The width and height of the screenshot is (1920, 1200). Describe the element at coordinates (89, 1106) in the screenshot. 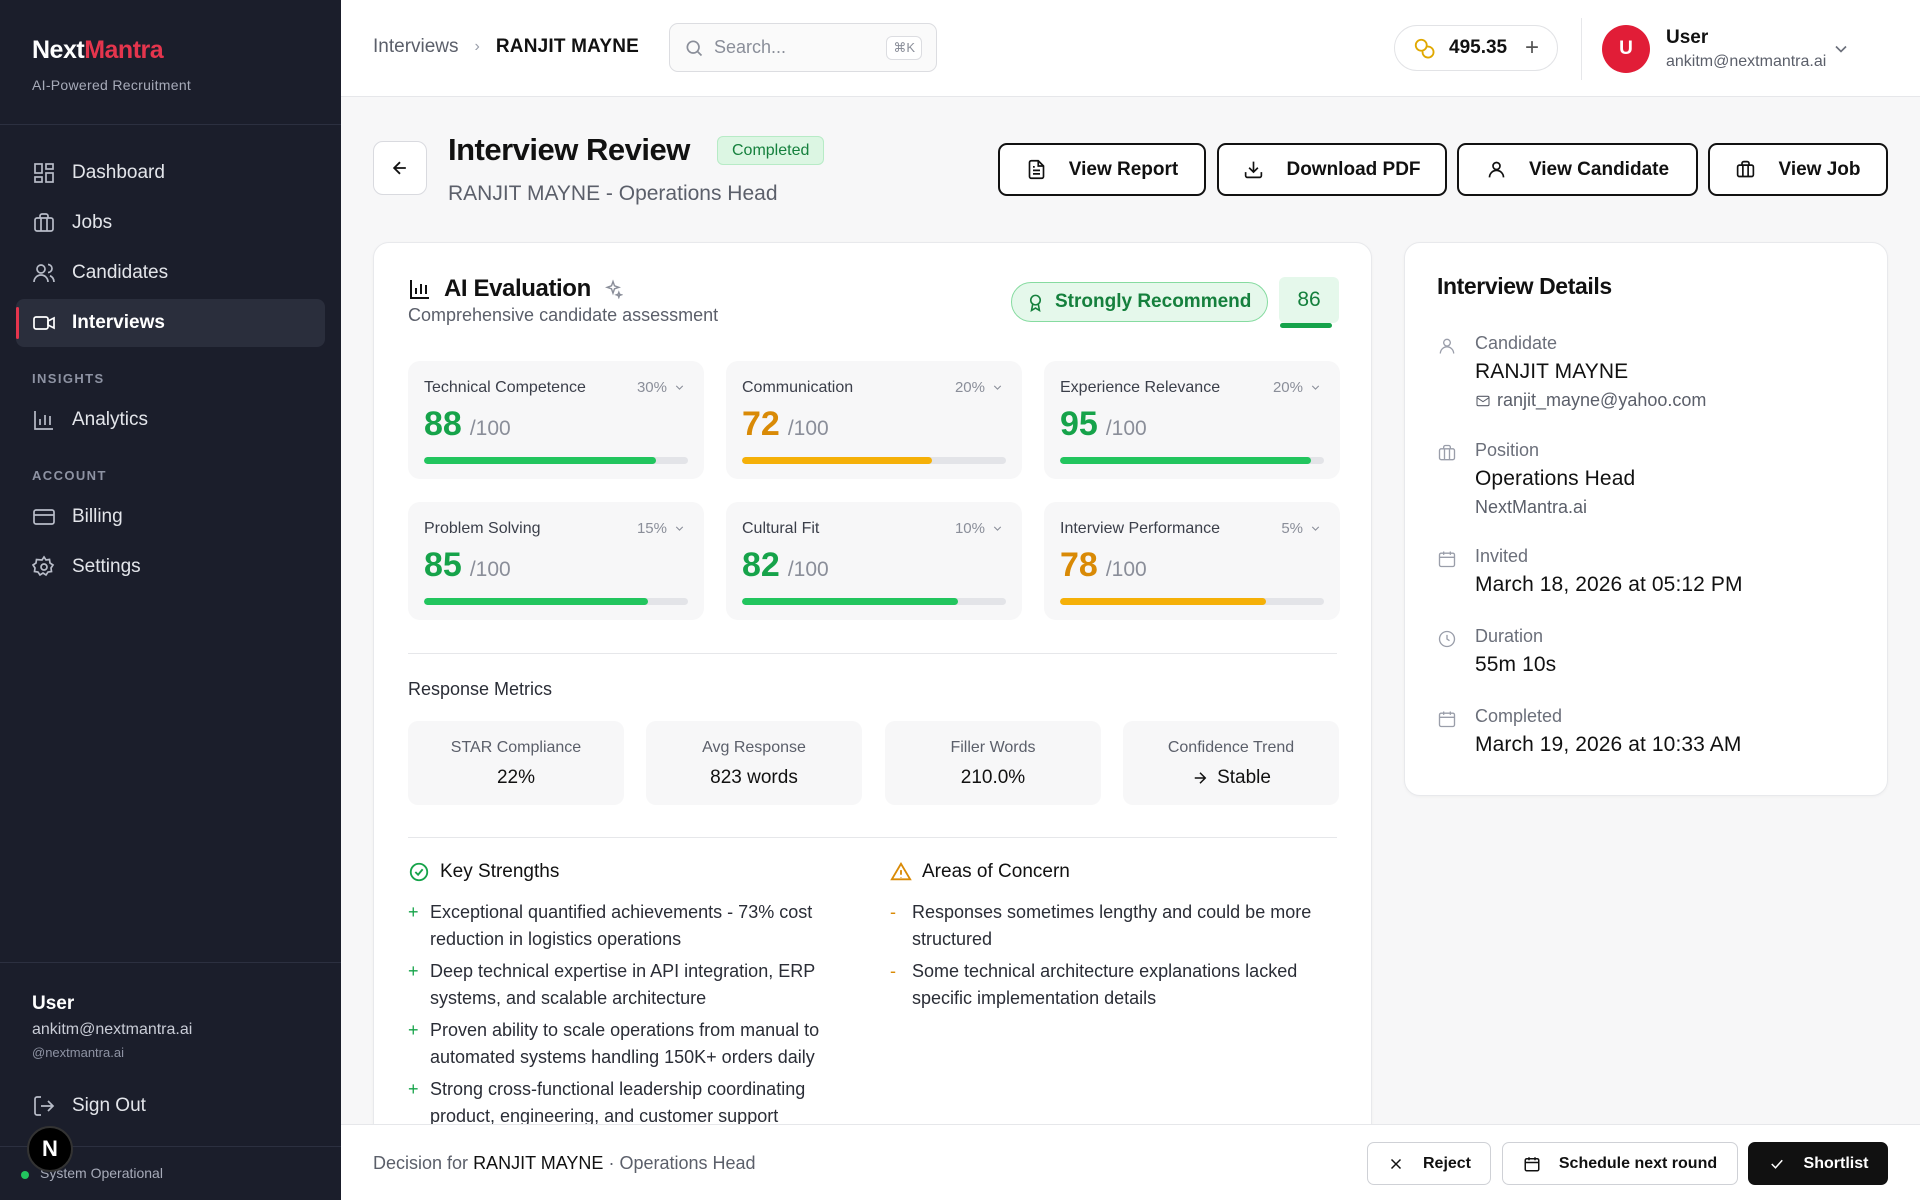

I see `sign-out-button: Sign Out` at that location.